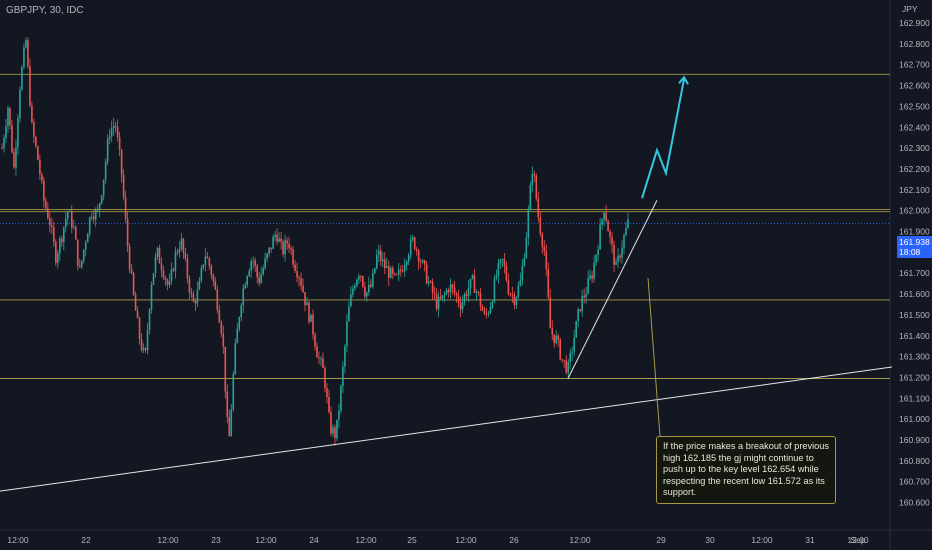 Image resolution: width=932 pixels, height=550 pixels. I want to click on time-tick-label: 22, so click(86, 540).